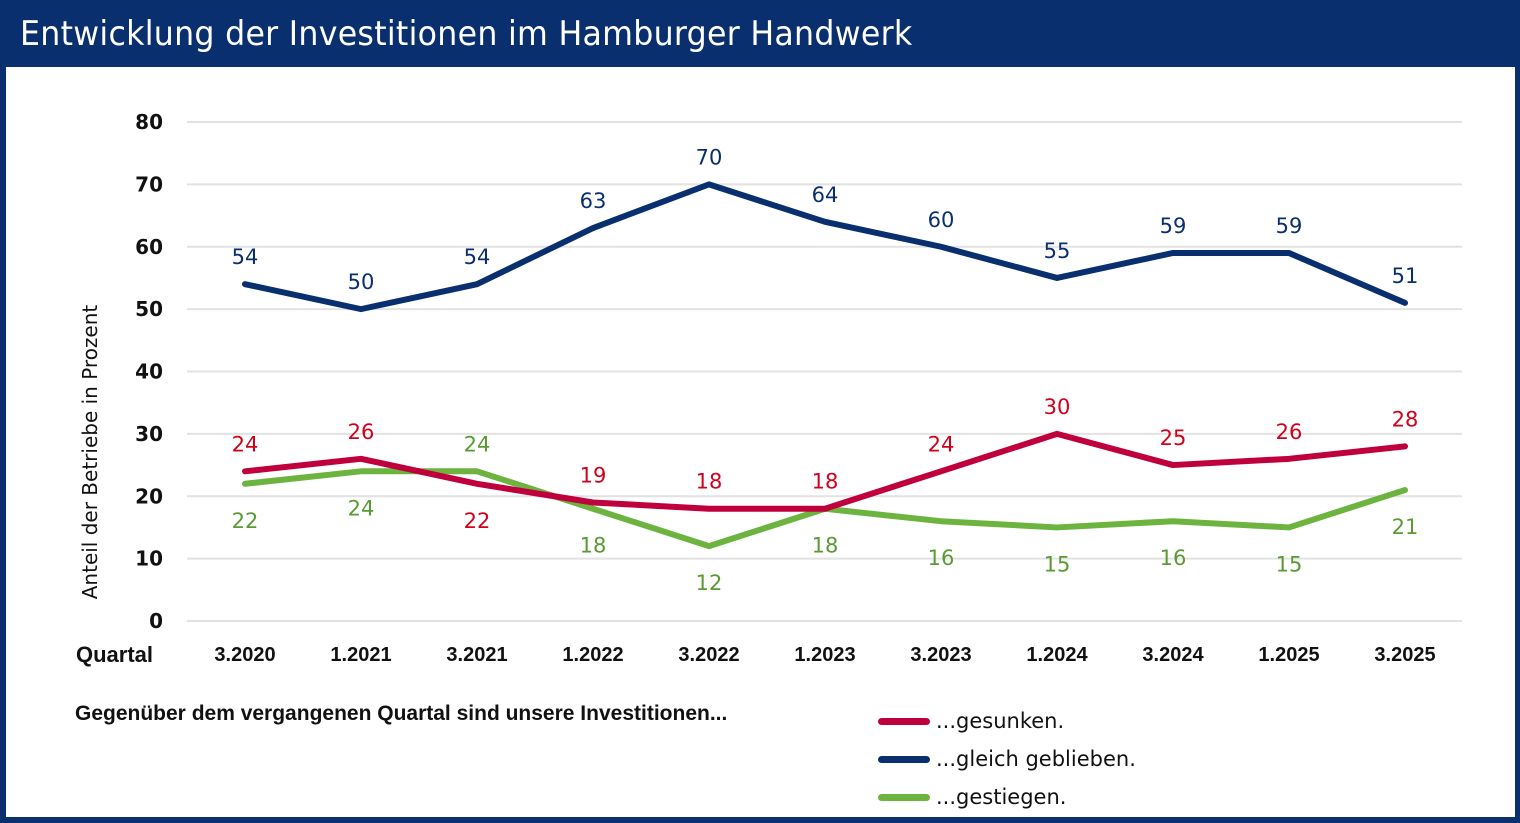  I want to click on y-tick-label: 0, so click(156, 621).